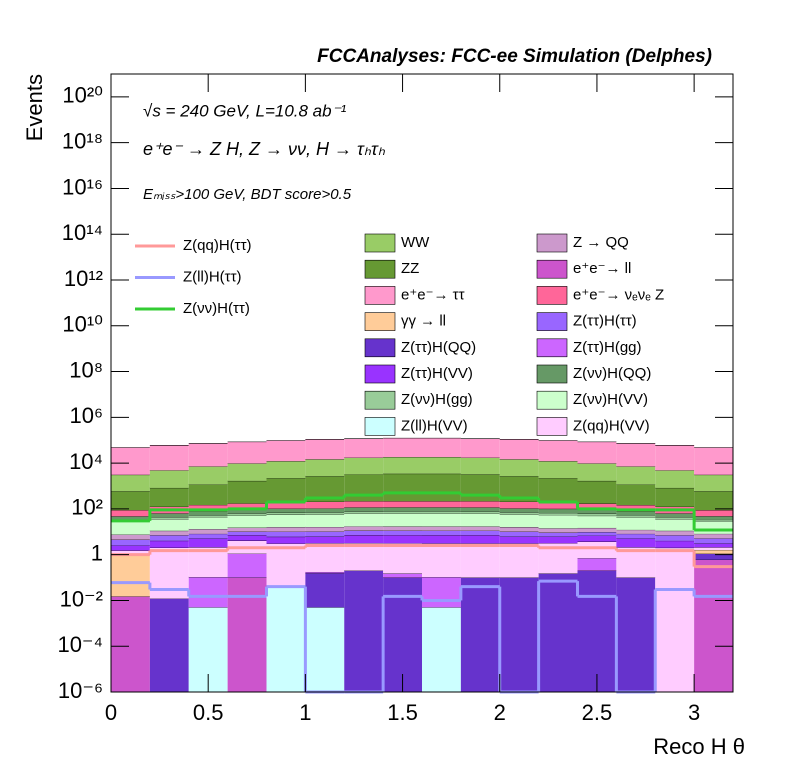 Image resolution: width=796 pixels, height=772 pixels. I want to click on y-tick-label: 10¹², so click(83, 278).